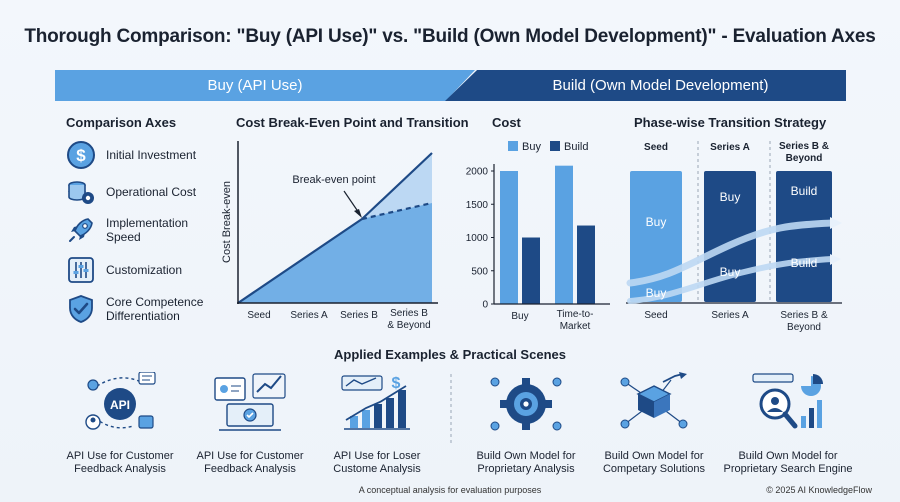  I want to click on cost-y-tick-label: 500, so click(479, 271).